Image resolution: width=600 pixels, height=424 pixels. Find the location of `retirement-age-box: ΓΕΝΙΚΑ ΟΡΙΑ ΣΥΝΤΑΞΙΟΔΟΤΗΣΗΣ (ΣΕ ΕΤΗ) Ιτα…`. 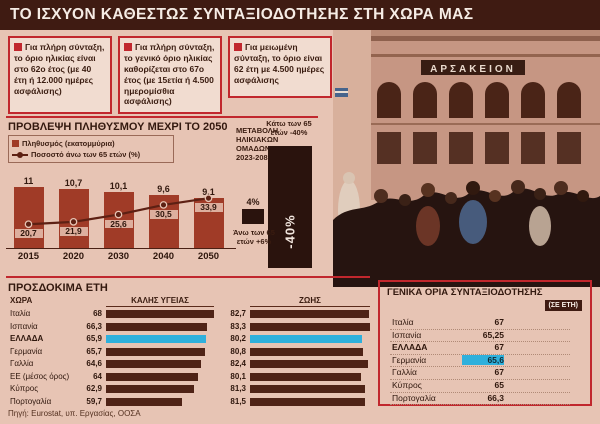

retirement-age-box: ΓΕΝΙΚΑ ΟΡΙΑ ΣΥΝΤΑΞΙΟΔΟΤΗΣΗΣ (ΣΕ ΕΤΗ) Ιτα… is located at coordinates (485, 343).